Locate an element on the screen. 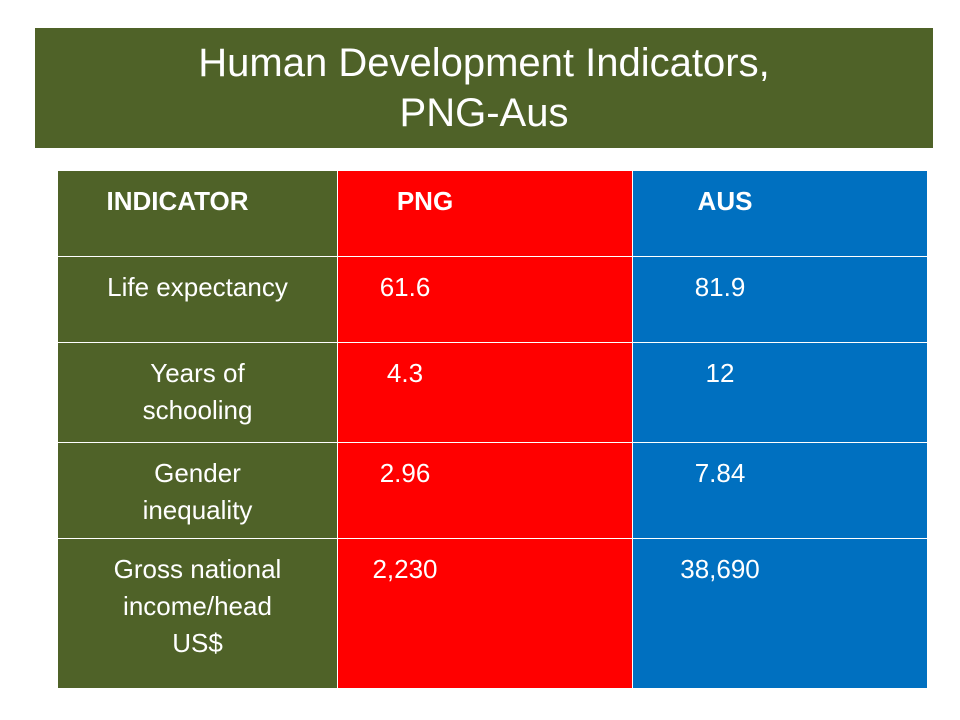 This screenshot has height=720, width=960. row-label-line: Gross national is located at coordinates (197, 569).